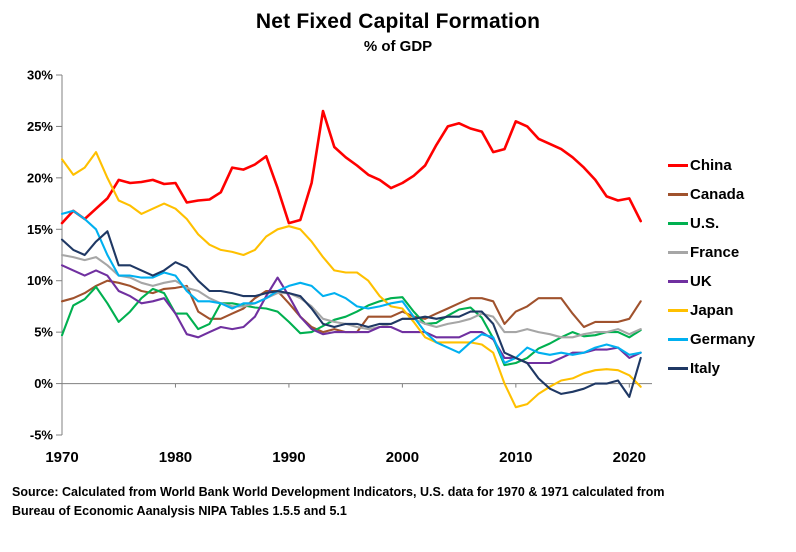  What do you see at coordinates (729, 267) in the screenshot?
I see `chart-legend: China Canada U.S. France UK Japan Germany Italy` at bounding box center [729, 267].